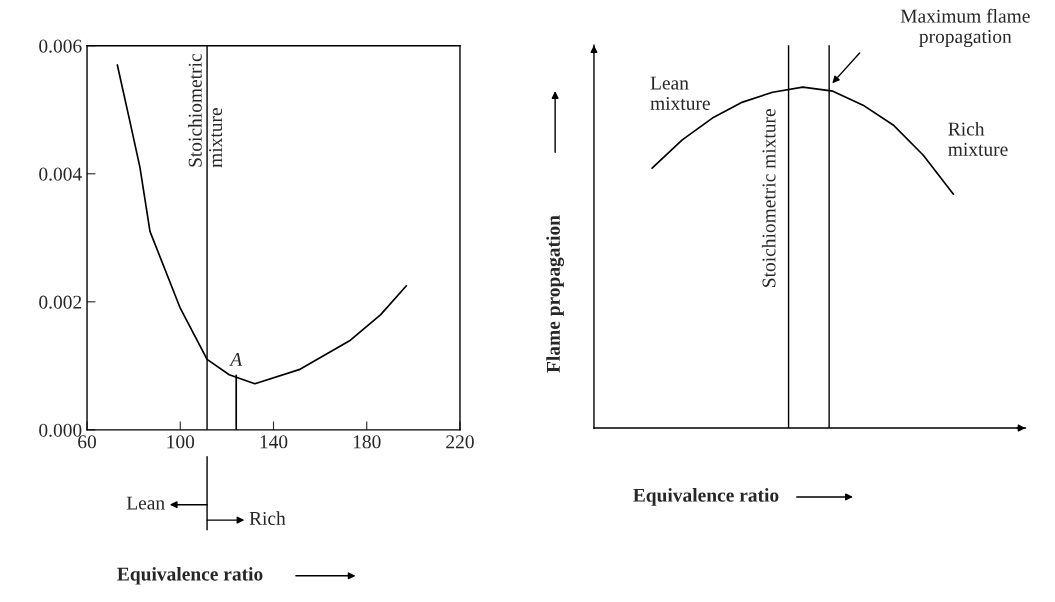  Describe the element at coordinates (965, 28) in the screenshot. I see `text: Maximum flame propagation` at that location.